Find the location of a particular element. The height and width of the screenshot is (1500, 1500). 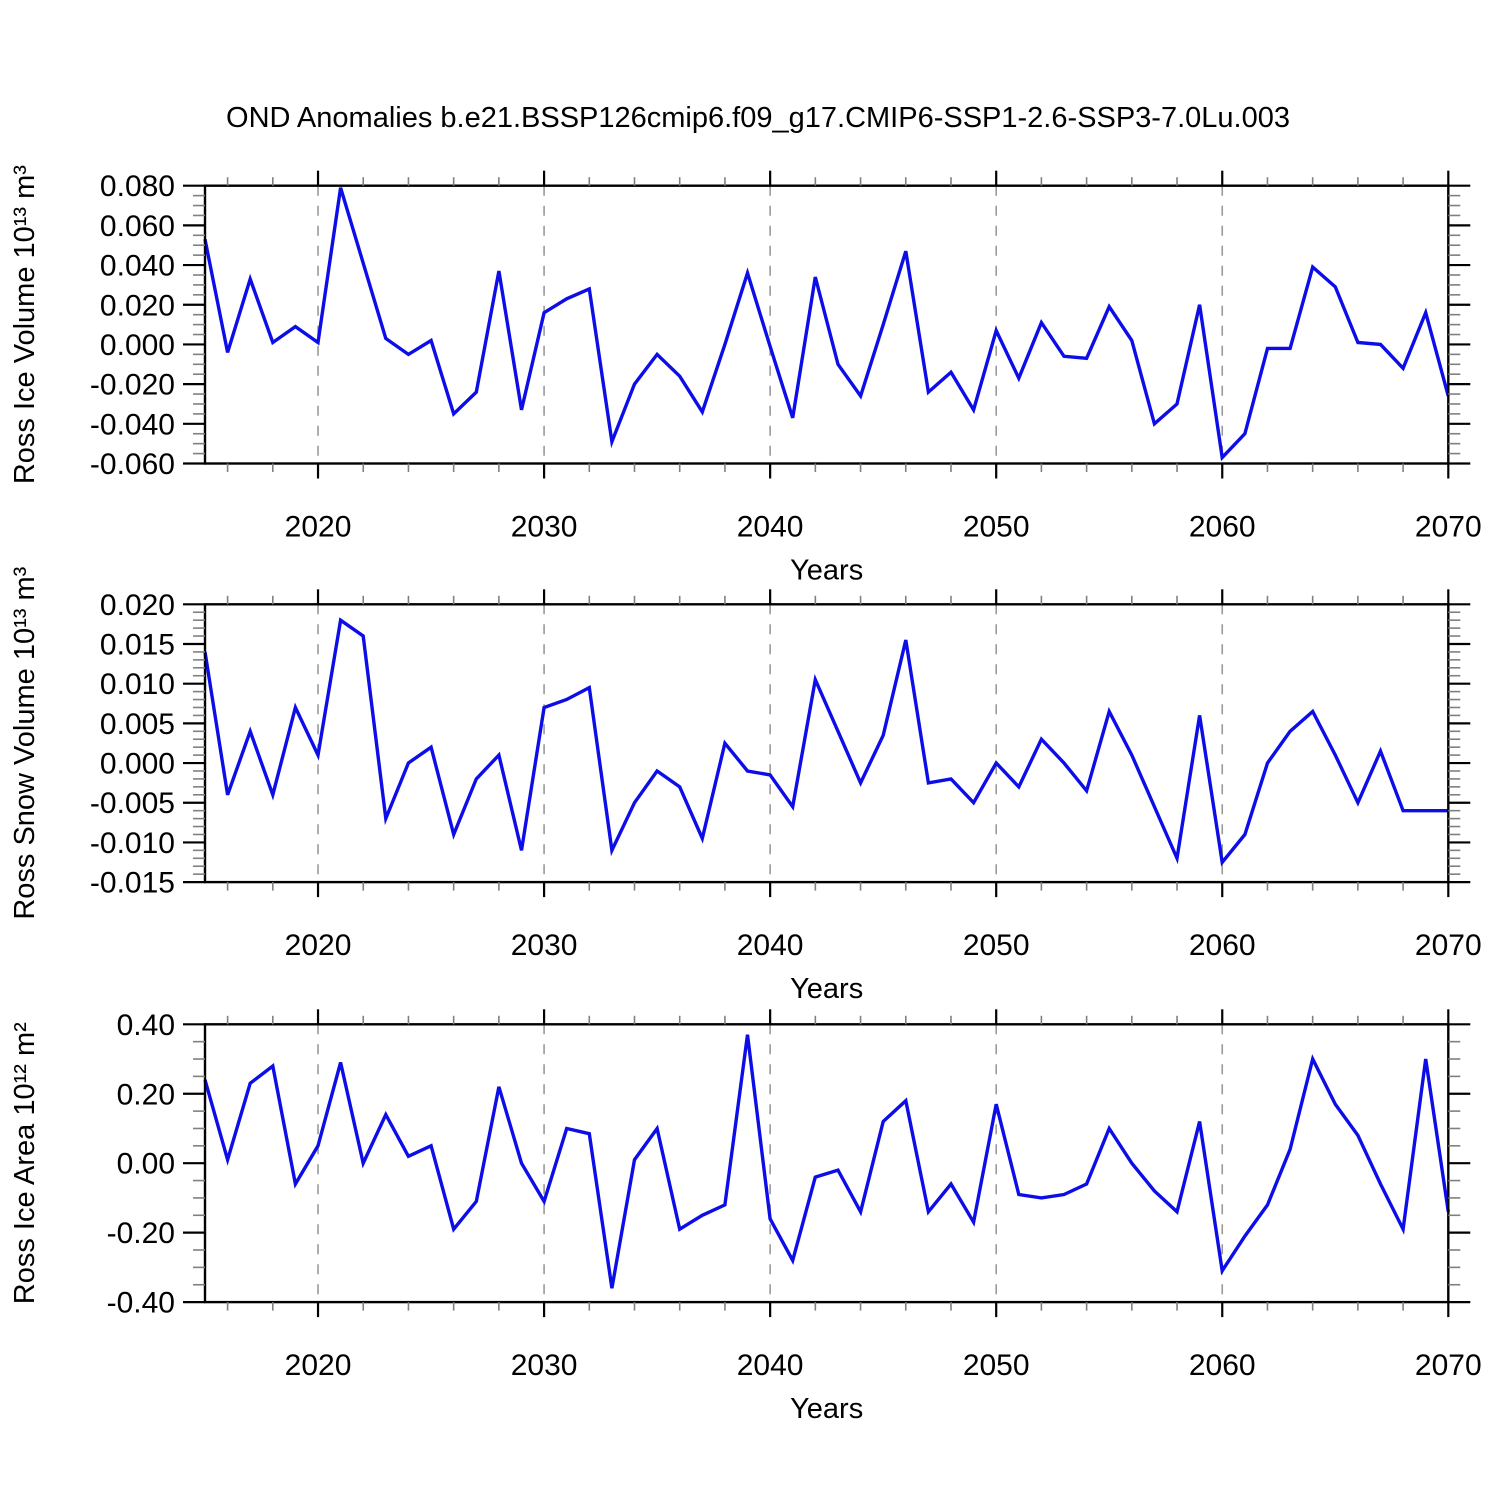

y-axis-title: Ross Ice Volume 10¹³ m³ is located at coordinates (25, 324).